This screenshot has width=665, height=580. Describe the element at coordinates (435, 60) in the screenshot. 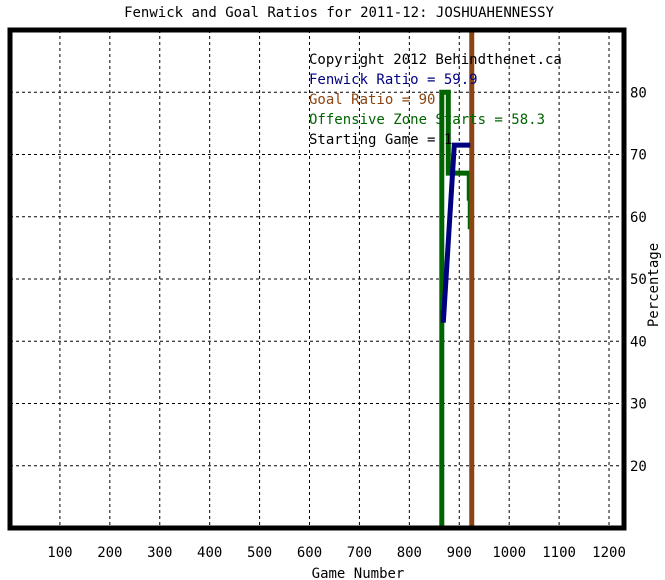

I see `annotation-0: Copyright 2012 Behindthenet.ca` at that location.